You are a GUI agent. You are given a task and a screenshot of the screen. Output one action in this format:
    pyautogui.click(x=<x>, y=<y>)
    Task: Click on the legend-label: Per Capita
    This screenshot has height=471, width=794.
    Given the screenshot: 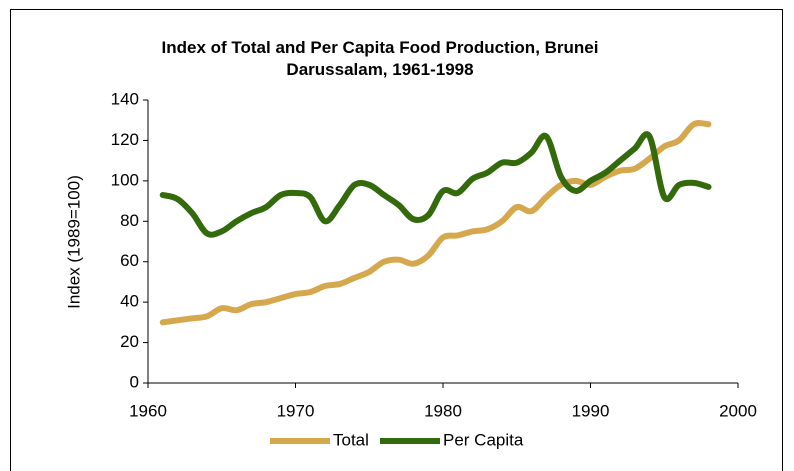 What is the action you would take?
    pyautogui.click(x=483, y=439)
    